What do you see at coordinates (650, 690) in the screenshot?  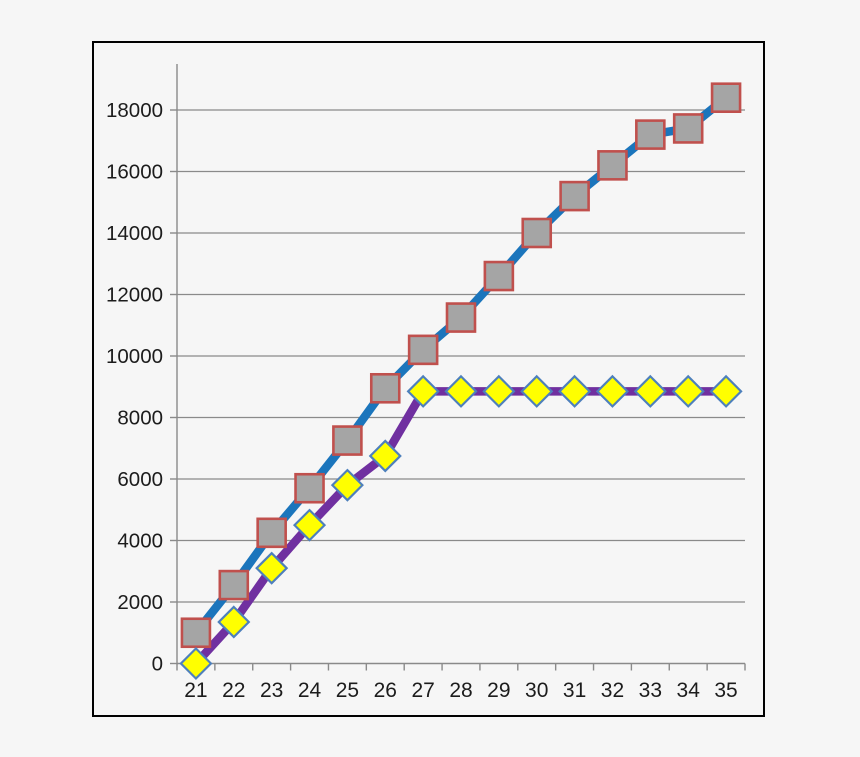 I see `x-axis-tick-label: 33` at bounding box center [650, 690].